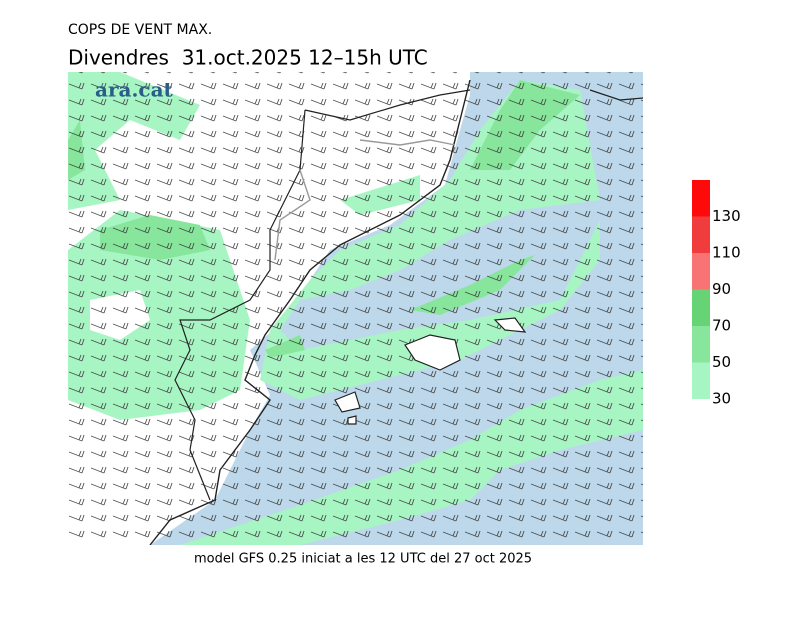 The image size is (800, 617). What do you see at coordinates (721, 326) in the screenshot?
I see `colorbar-label: 70` at bounding box center [721, 326].